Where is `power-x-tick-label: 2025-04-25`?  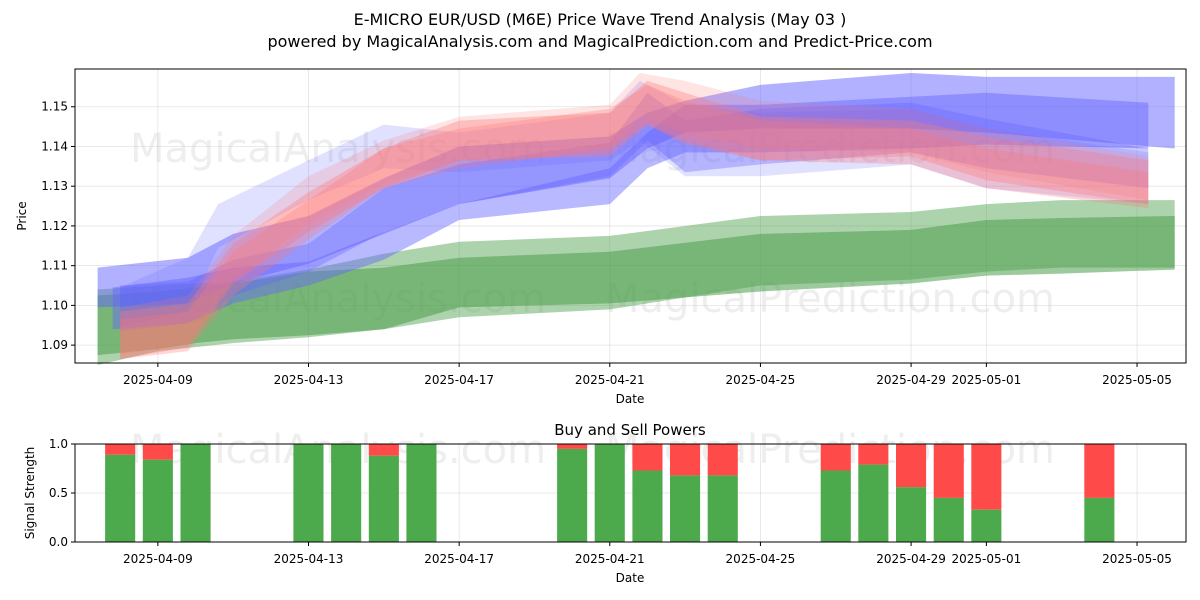 power-x-tick-label: 2025-04-25 is located at coordinates (761, 559).